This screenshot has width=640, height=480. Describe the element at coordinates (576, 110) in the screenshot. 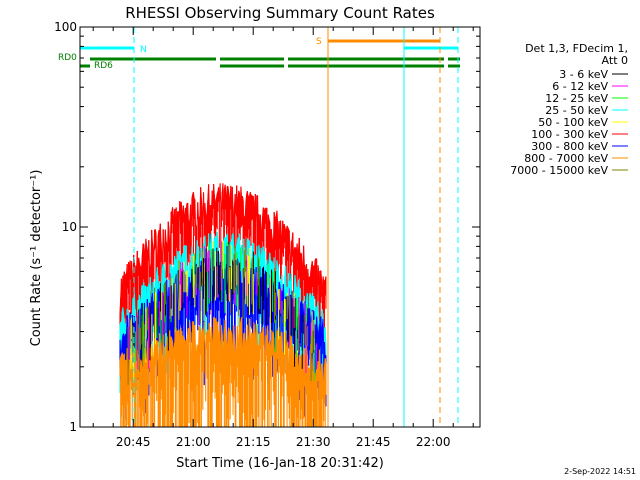

I see `legend-label: 25 - 50 keV` at that location.